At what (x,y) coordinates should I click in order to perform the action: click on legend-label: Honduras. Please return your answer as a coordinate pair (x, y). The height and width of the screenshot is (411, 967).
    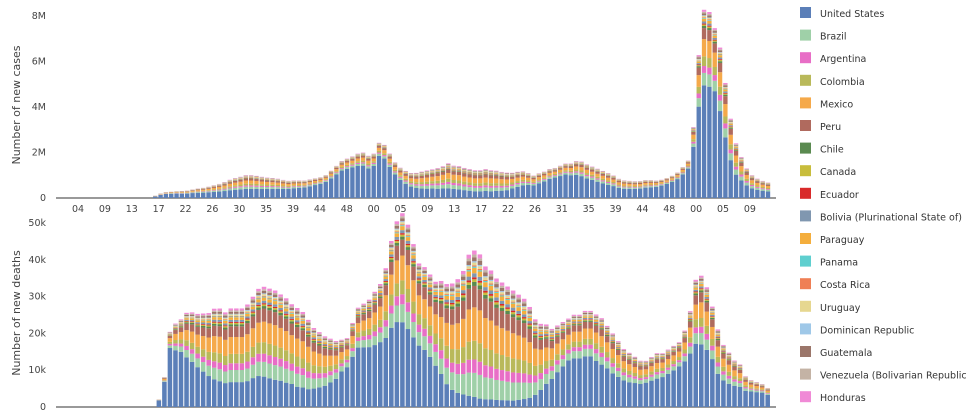
    Looking at the image, I should click on (843, 398).